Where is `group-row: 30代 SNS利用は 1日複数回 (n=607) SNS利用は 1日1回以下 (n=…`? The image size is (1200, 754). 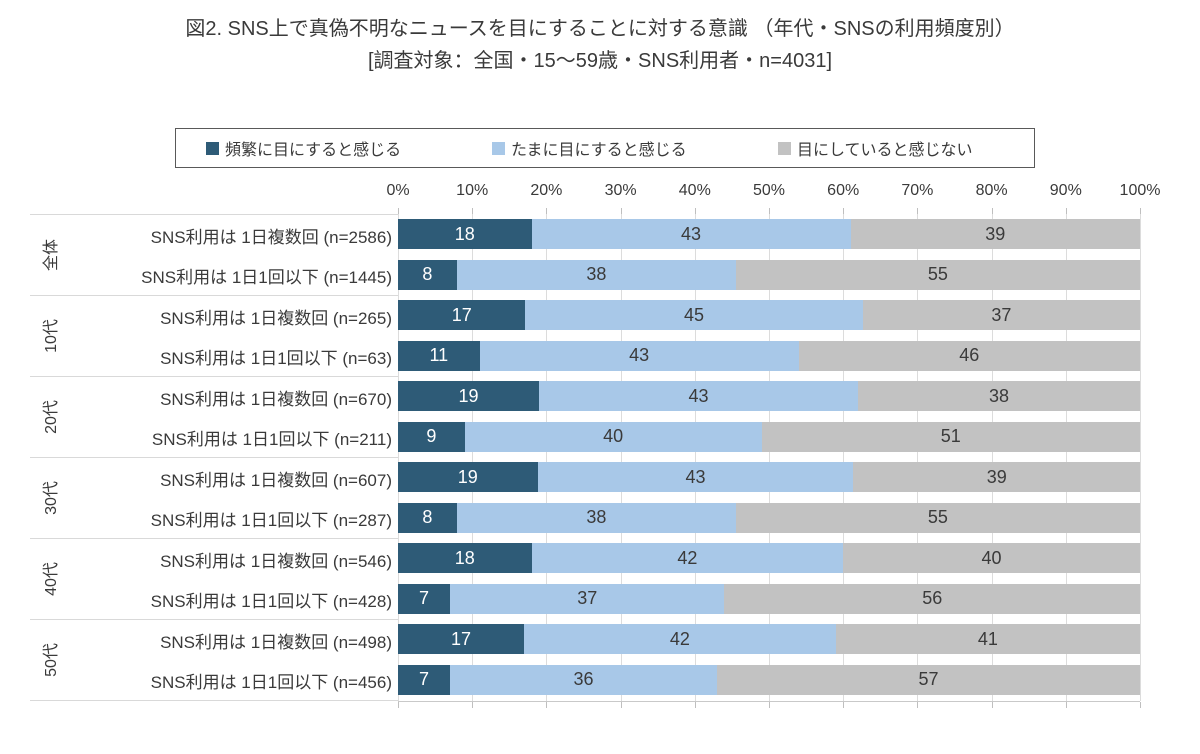 group-row: 30代 SNS利用は 1日複数回 (n=607) SNS利用は 1日1回以下 (n=… is located at coordinates (214, 497).